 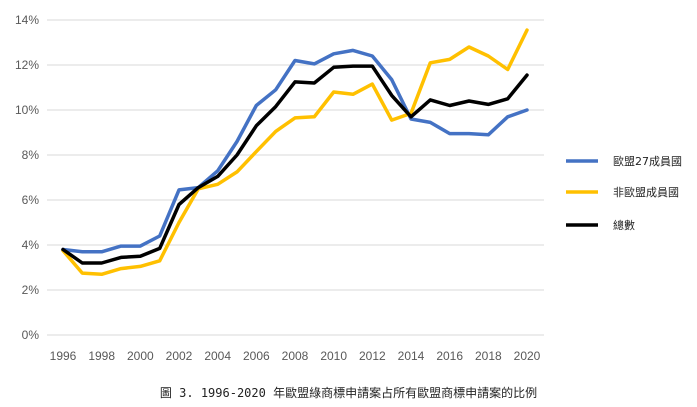 I want to click on x-tick-label: 2014, so click(x=411, y=356).